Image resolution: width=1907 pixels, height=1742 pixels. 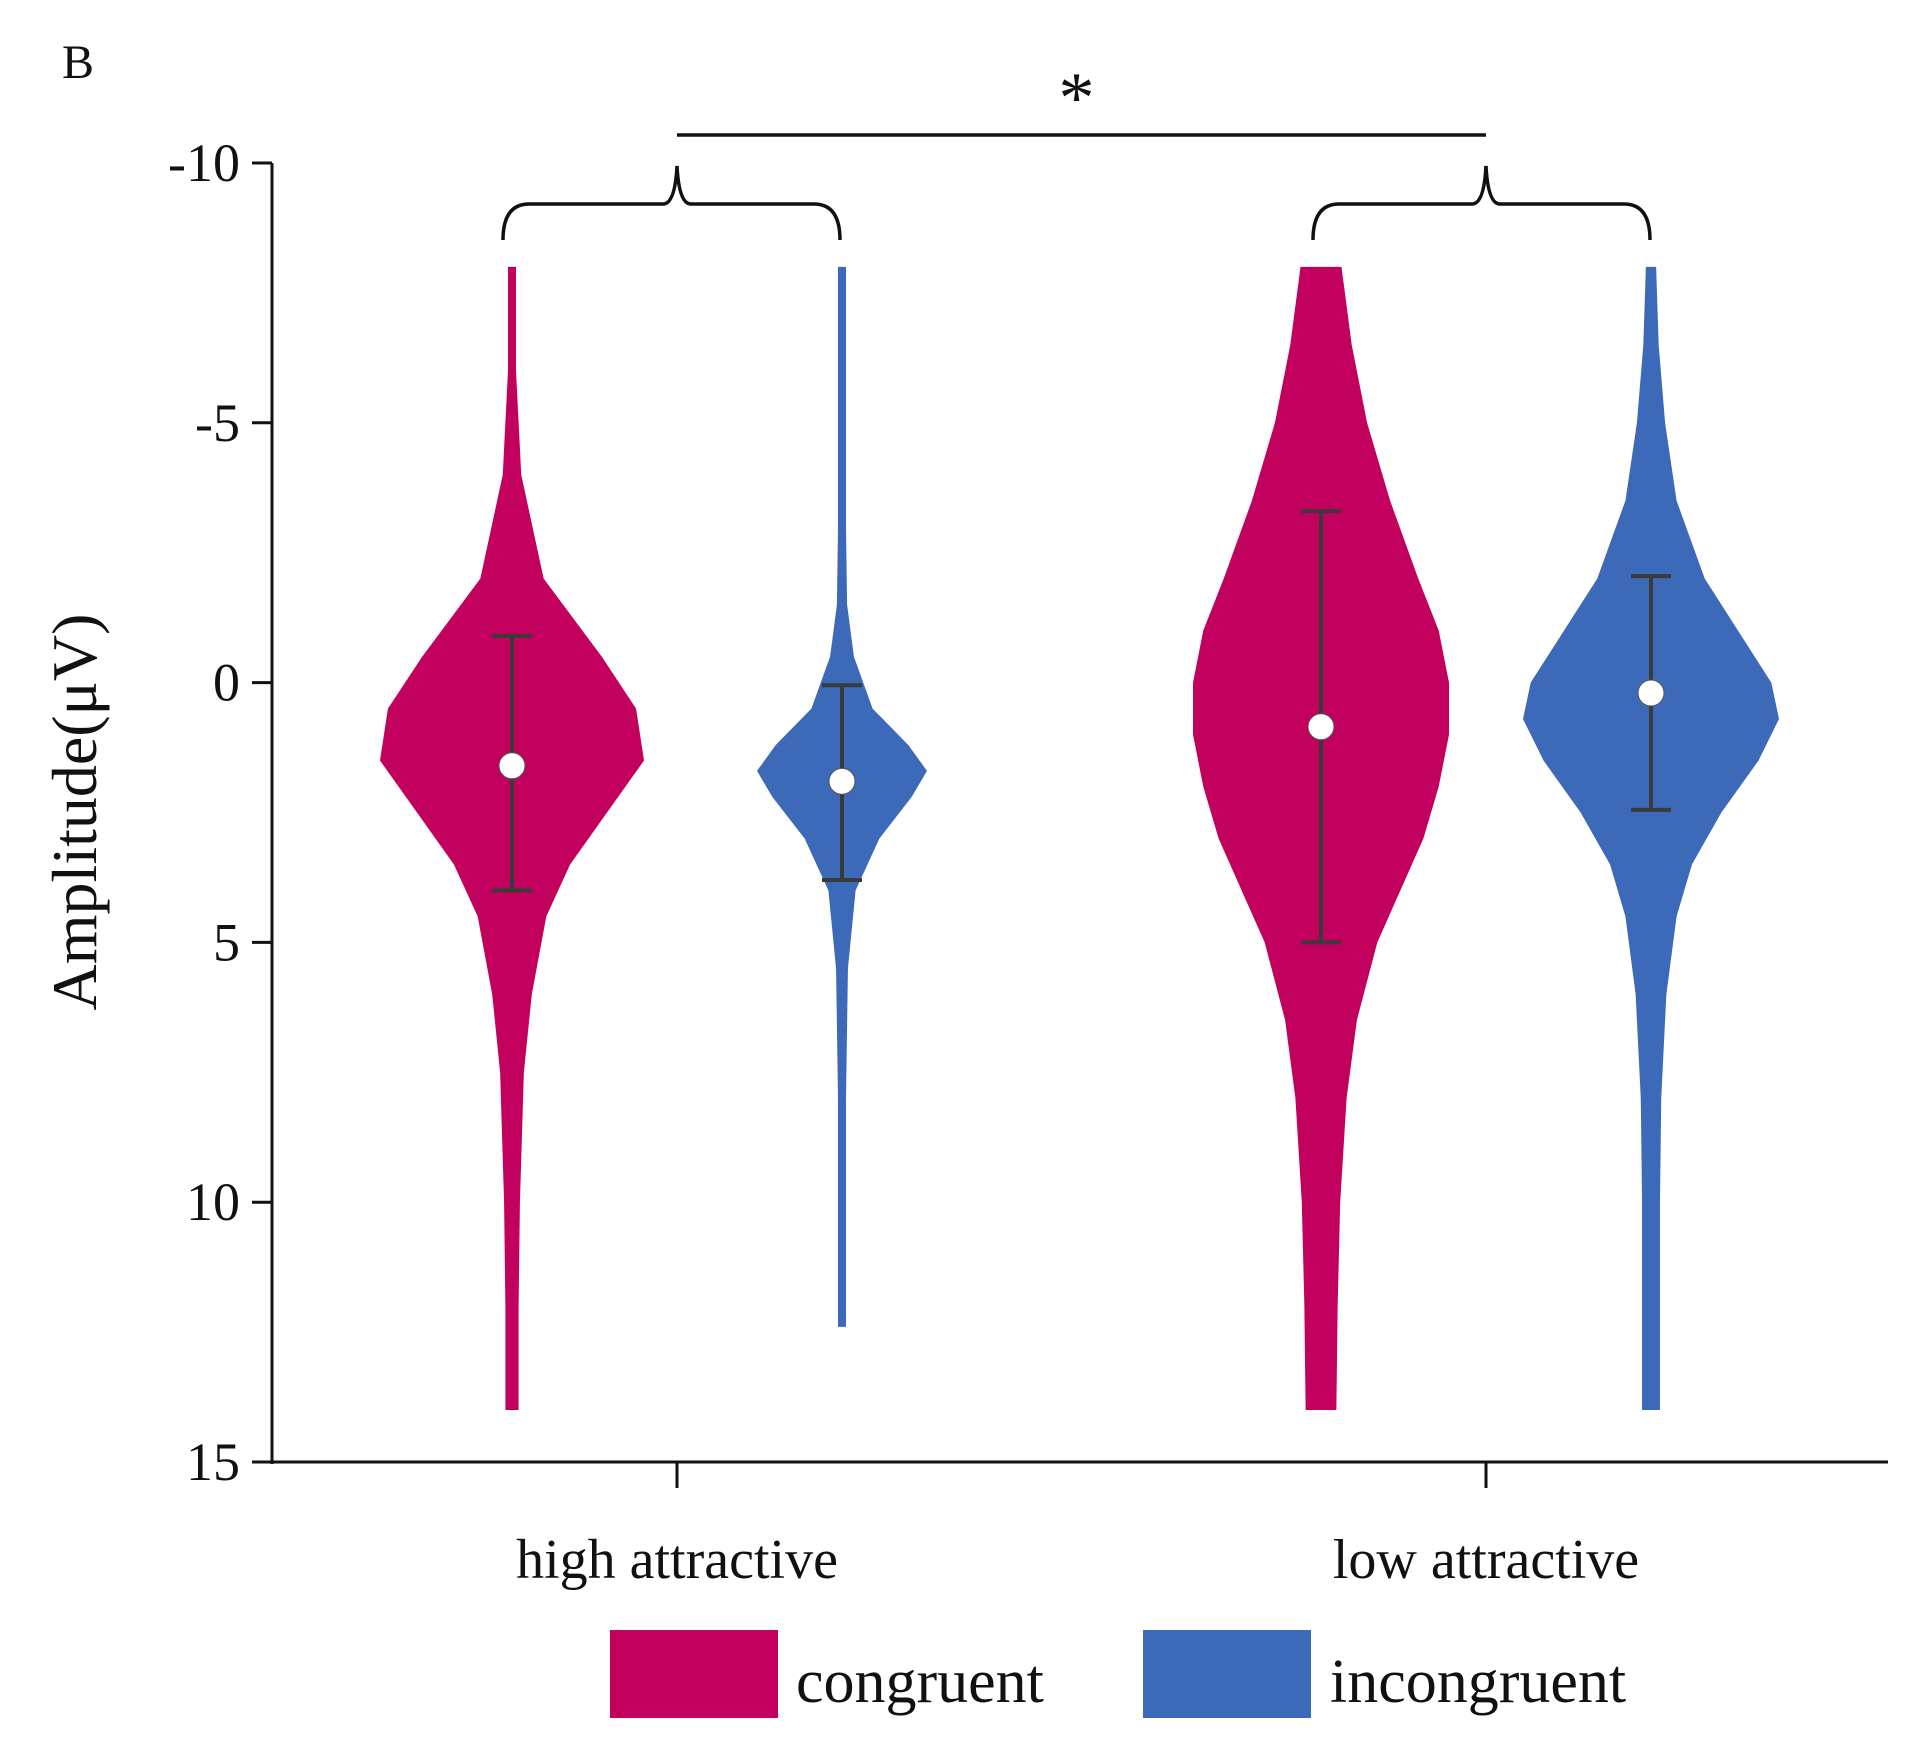 I want to click on y-tick-label: 0, so click(x=226, y=683).